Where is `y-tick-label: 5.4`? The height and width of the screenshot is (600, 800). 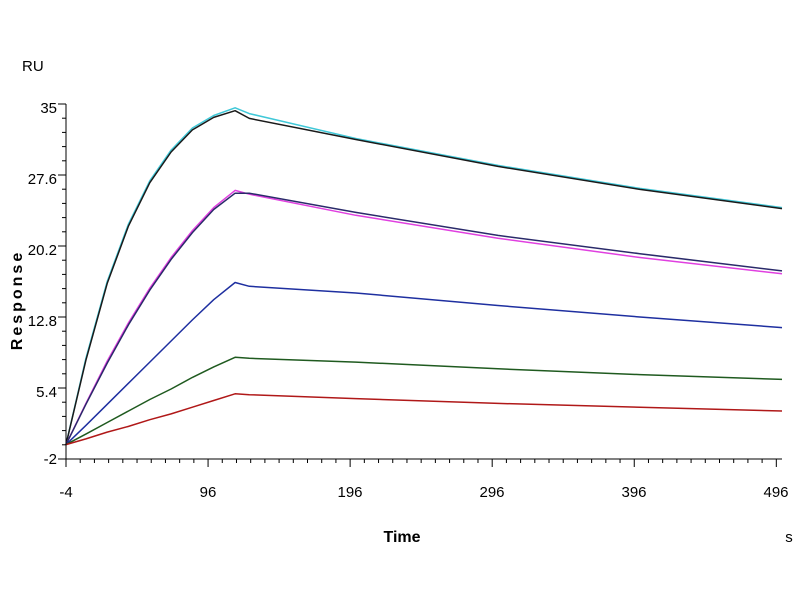 y-tick-label: 5.4 is located at coordinates (46, 392).